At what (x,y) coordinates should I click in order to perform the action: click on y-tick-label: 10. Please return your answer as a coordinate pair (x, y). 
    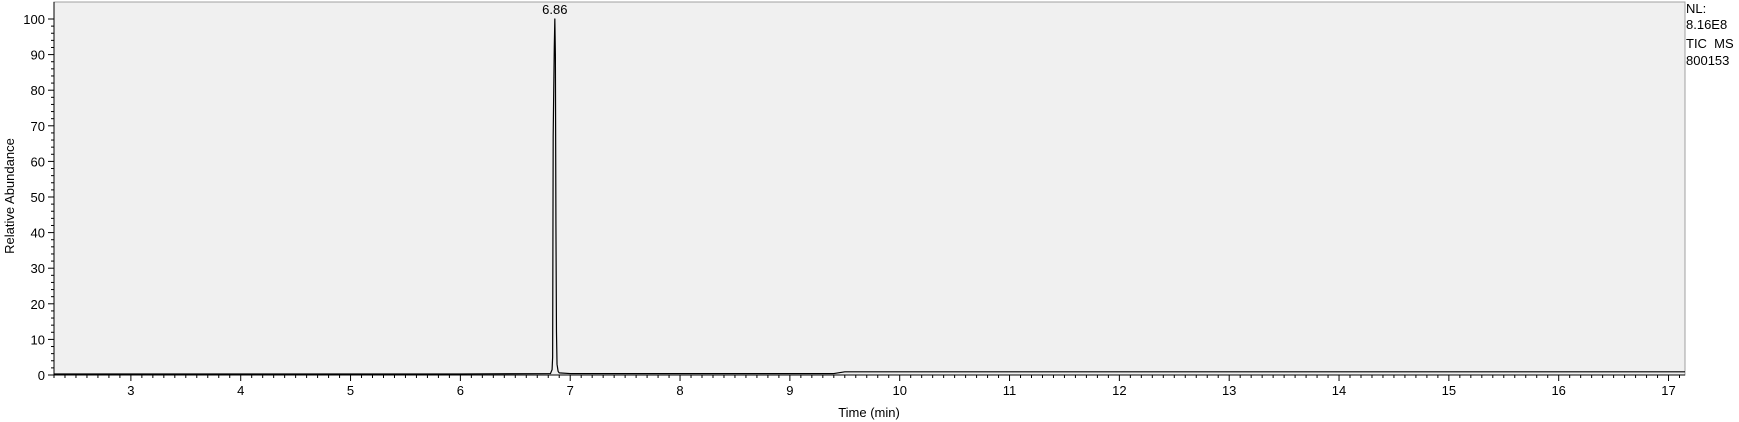
    Looking at the image, I should click on (38, 339).